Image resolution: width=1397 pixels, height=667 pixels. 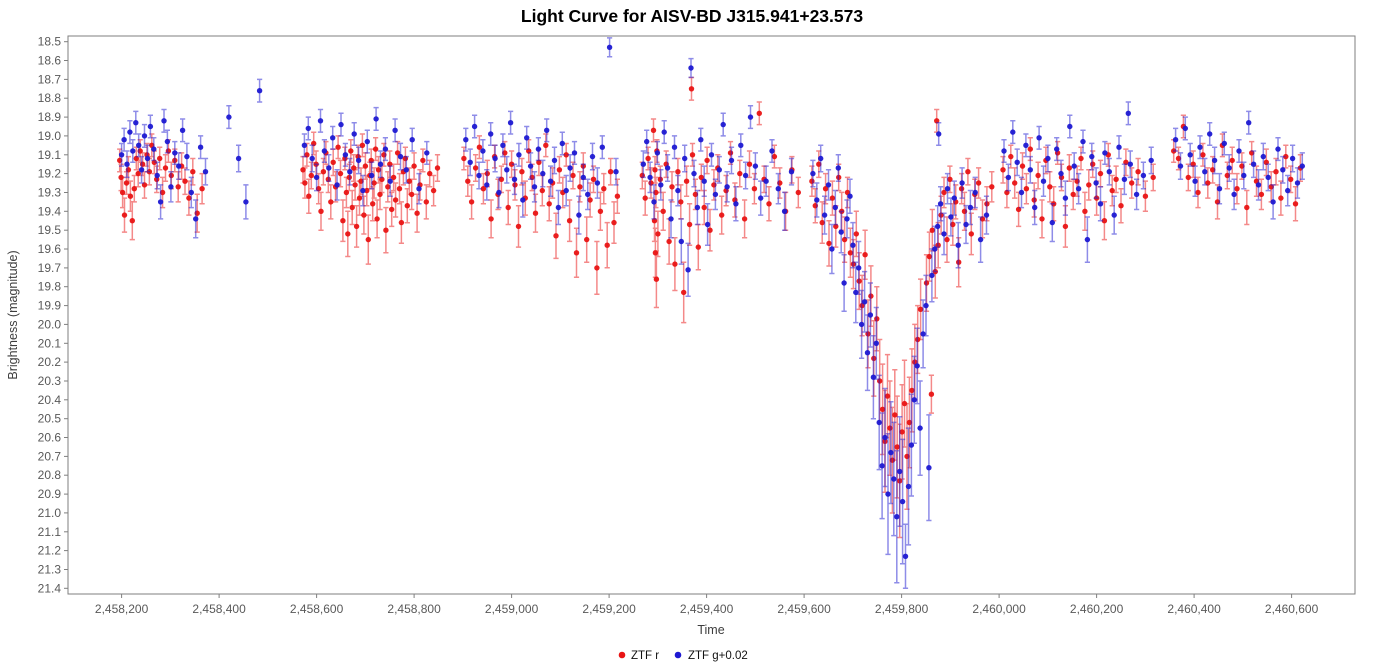 What do you see at coordinates (50, 61) in the screenshot?
I see `y-tick-label: 18.6` at bounding box center [50, 61].